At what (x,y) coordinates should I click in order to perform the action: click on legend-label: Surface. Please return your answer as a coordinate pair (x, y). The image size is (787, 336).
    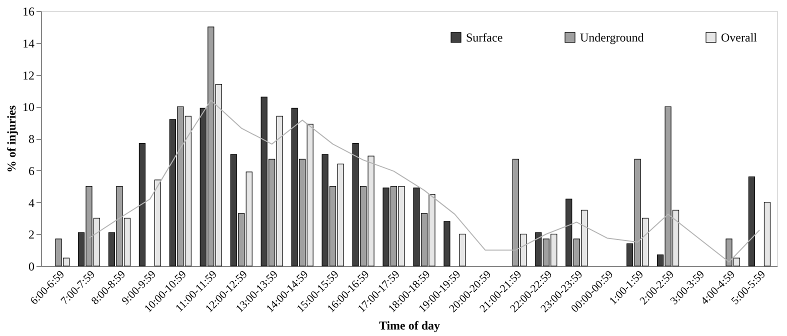
    Looking at the image, I should click on (484, 37).